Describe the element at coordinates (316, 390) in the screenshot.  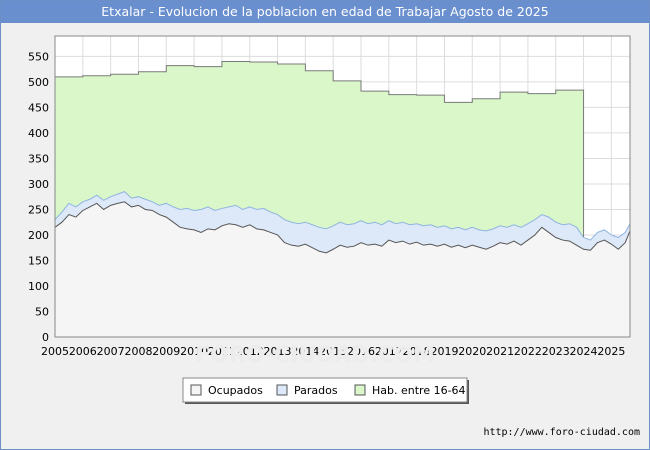
I see `legend-label-parados: Parados` at that location.